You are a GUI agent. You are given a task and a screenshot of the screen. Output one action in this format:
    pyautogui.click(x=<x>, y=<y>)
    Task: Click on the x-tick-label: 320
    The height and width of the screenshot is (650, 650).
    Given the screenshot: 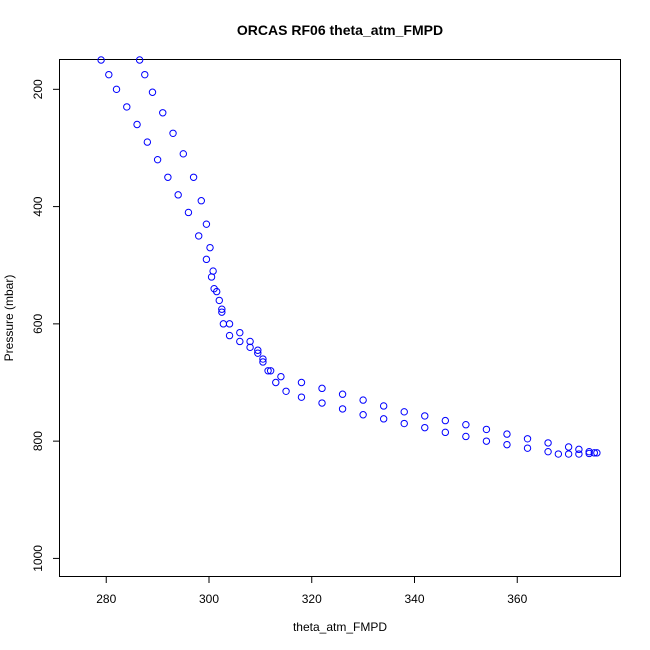 What is the action you would take?
    pyautogui.click(x=312, y=599)
    